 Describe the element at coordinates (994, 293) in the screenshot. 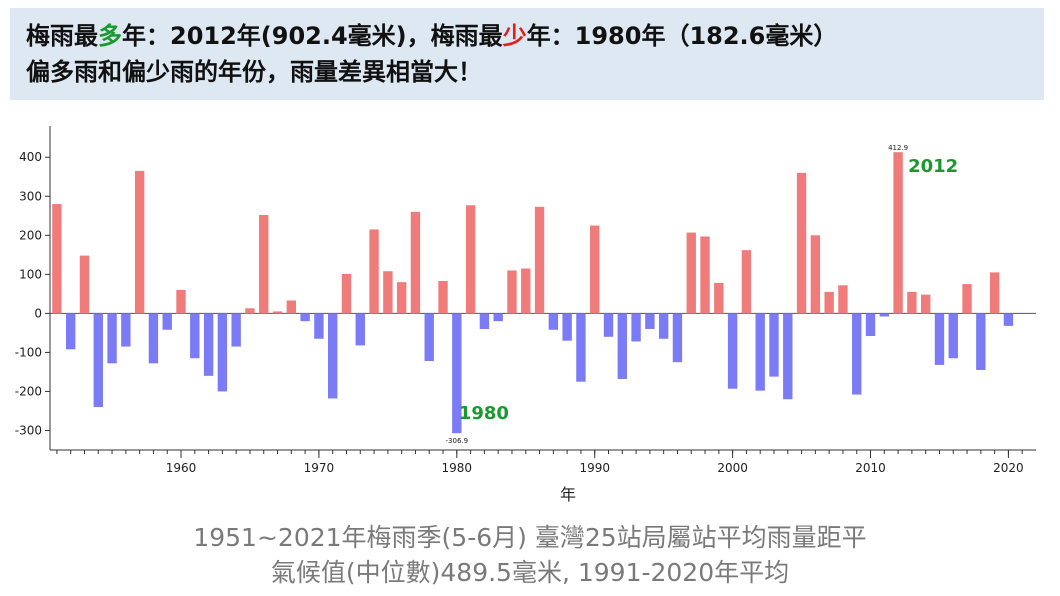

I see `bar-2019` at that location.